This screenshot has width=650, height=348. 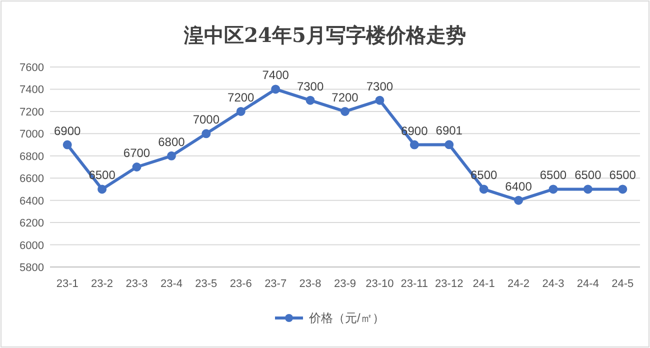 What do you see at coordinates (380, 284) in the screenshot?
I see `x-tick-label: 23-10` at bounding box center [380, 284].